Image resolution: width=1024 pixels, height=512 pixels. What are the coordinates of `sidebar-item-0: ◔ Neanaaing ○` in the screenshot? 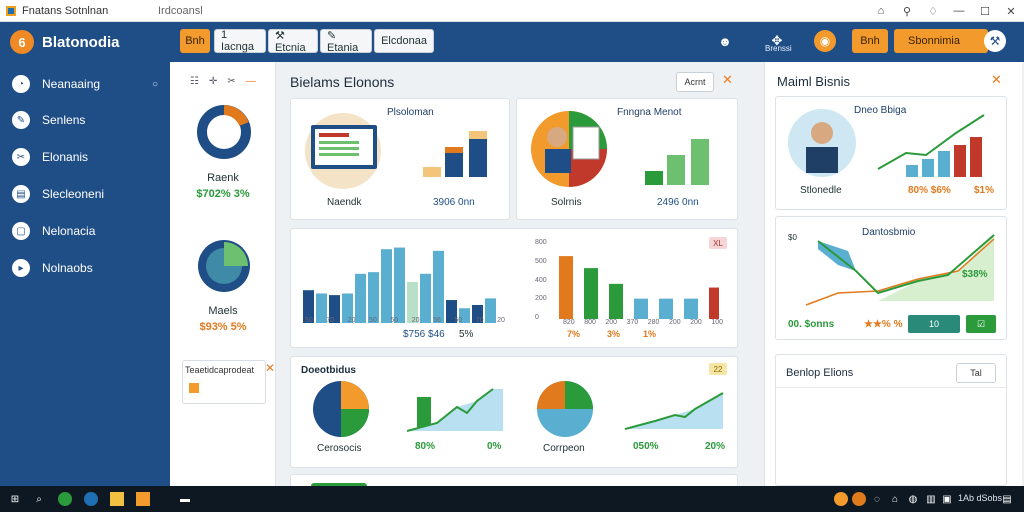 It's located at (87, 84).